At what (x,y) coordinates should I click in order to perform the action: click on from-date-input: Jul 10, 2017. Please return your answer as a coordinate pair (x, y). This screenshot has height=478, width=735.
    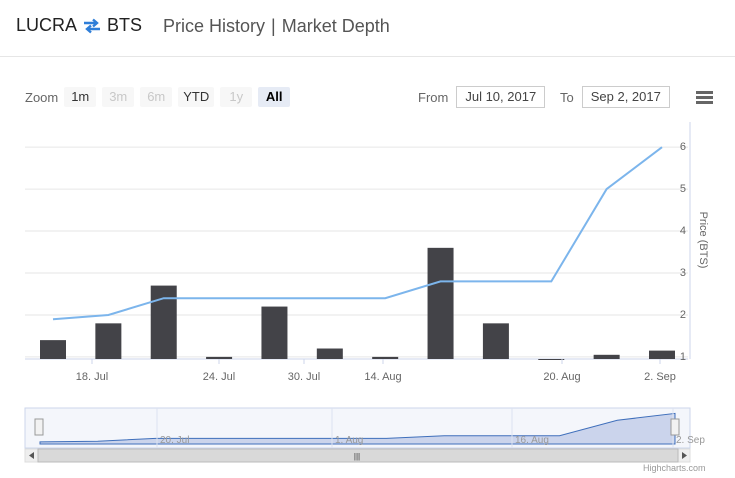
    Looking at the image, I should click on (501, 97).